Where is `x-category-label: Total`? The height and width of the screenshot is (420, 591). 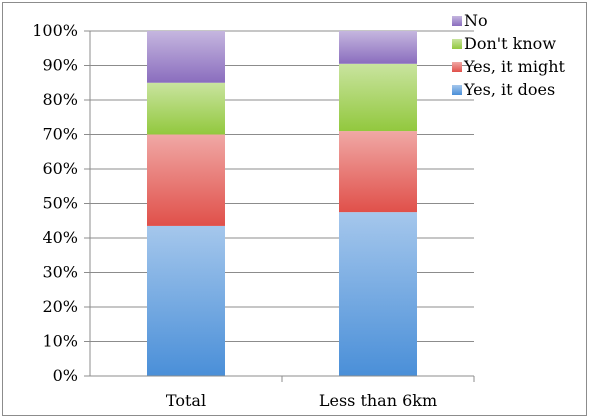 x-category-label: Total is located at coordinates (186, 400).